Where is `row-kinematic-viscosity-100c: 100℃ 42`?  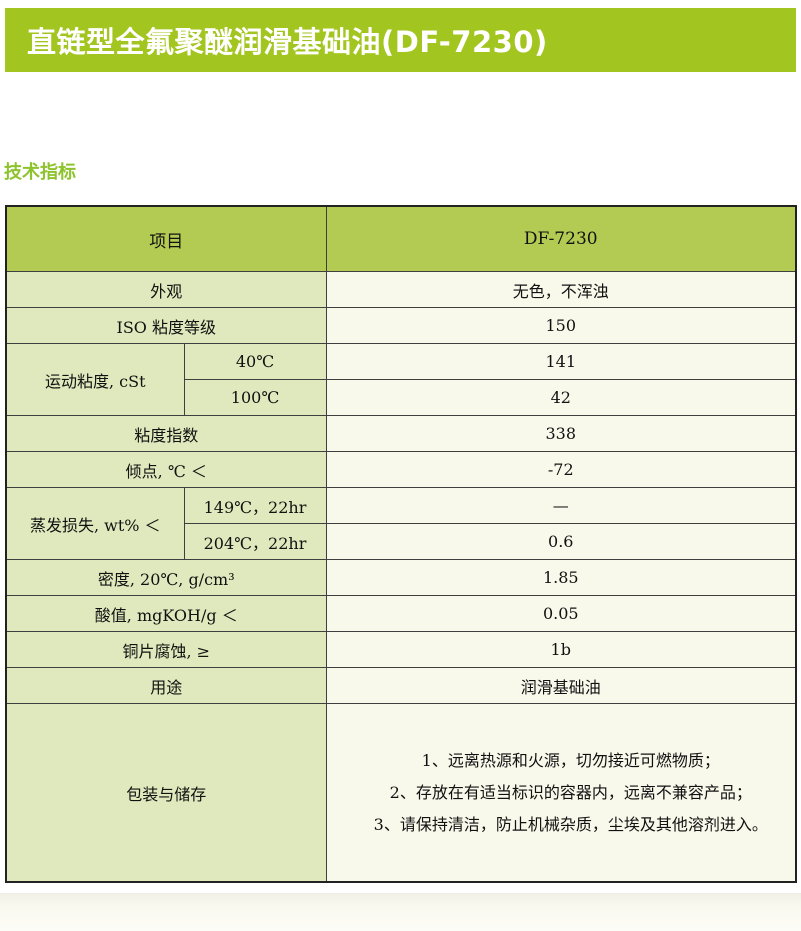 row-kinematic-viscosity-100c: 100℃ 42 is located at coordinates (401, 397).